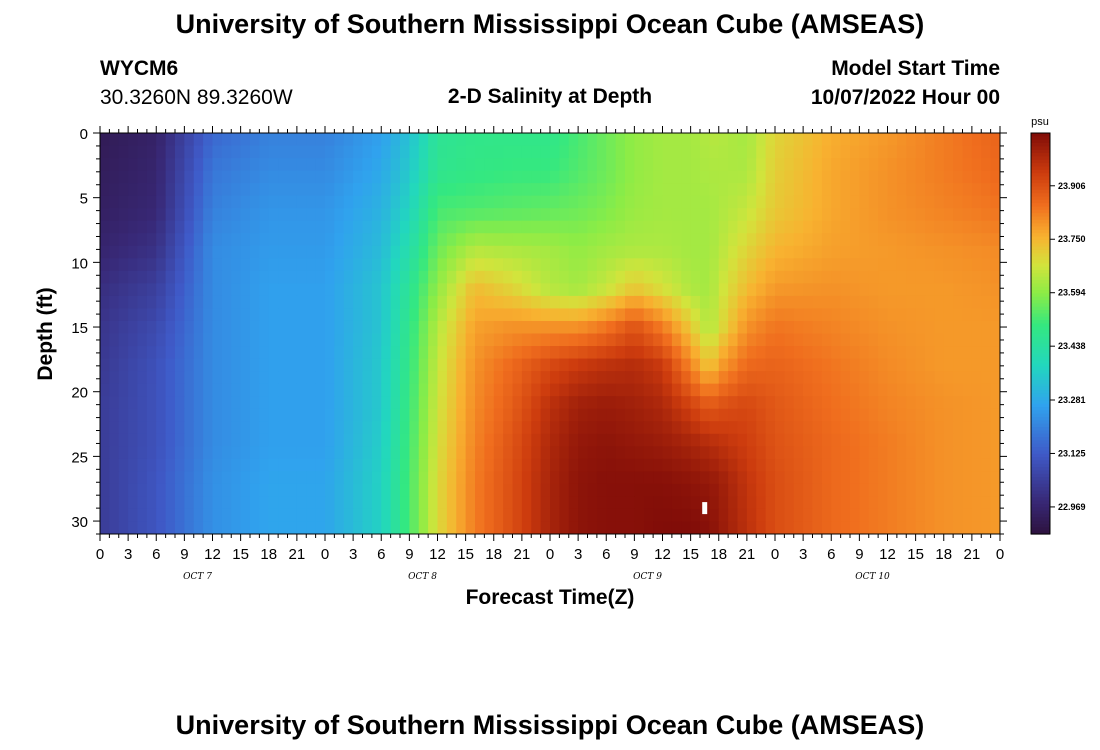 Image resolution: width=1100 pixels, height=750 pixels. I want to click on y-tick-label: 5, so click(84, 199).